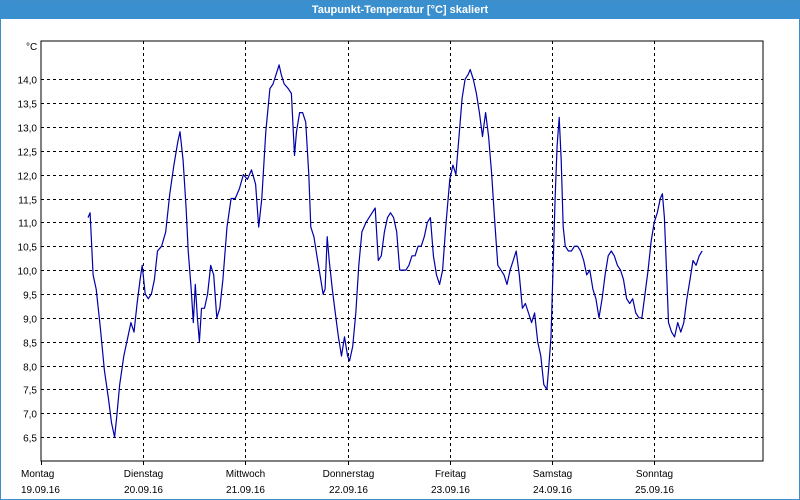  What do you see at coordinates (37, 474) in the screenshot?
I see `x-tick-day: Montag` at bounding box center [37, 474].